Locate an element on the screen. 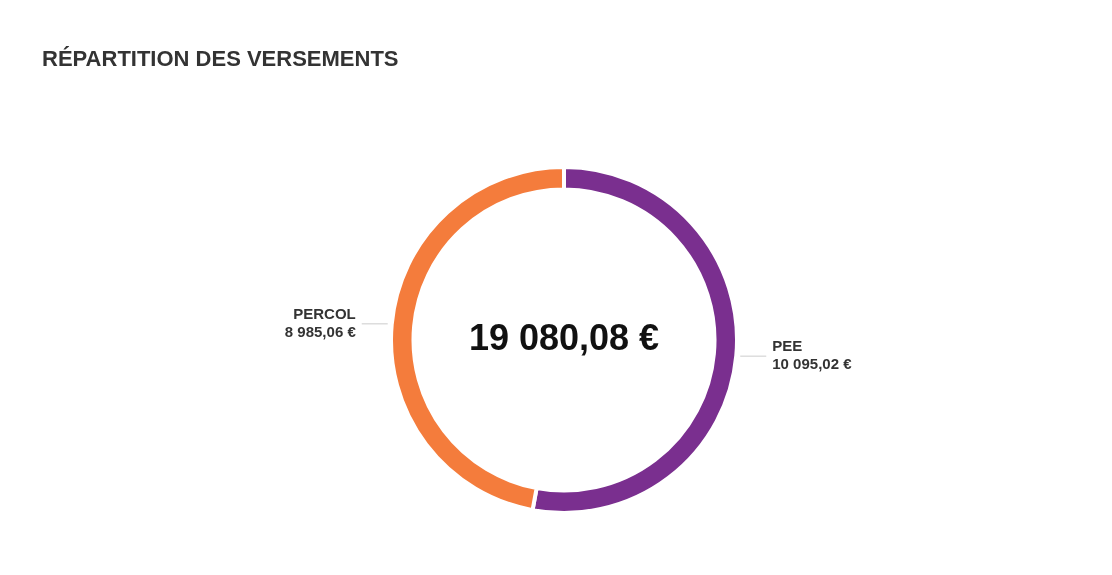 The width and height of the screenshot is (1112, 575). data-label: 8 985,06 € is located at coordinates (320, 331).